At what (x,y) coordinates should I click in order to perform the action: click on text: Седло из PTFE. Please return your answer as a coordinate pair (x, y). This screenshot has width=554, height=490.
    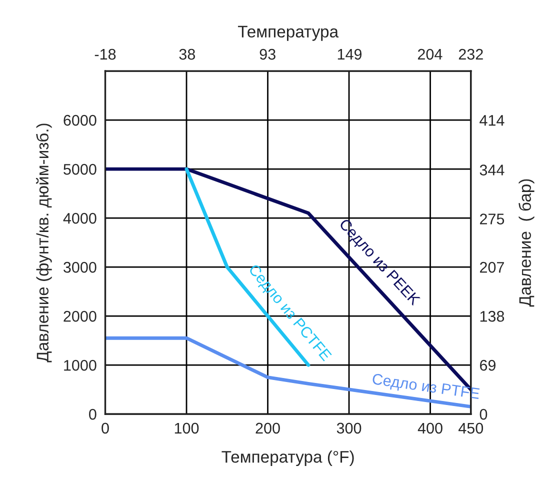
    Looking at the image, I should click on (426, 387).